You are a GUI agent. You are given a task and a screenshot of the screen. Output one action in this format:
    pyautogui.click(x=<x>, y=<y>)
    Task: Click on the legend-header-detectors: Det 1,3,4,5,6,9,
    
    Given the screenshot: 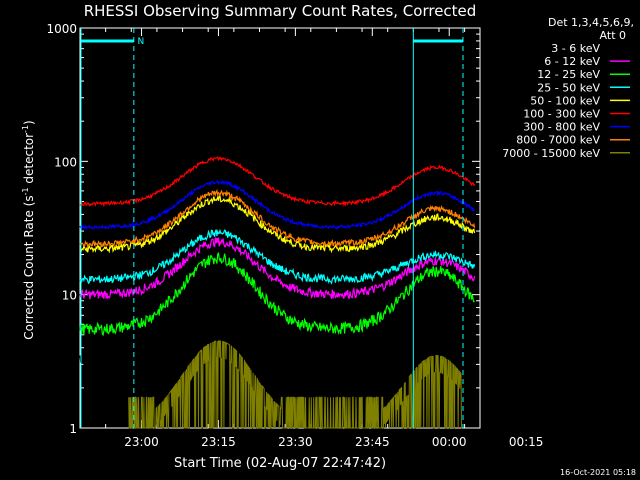 What is the action you would take?
    pyautogui.click(x=591, y=22)
    